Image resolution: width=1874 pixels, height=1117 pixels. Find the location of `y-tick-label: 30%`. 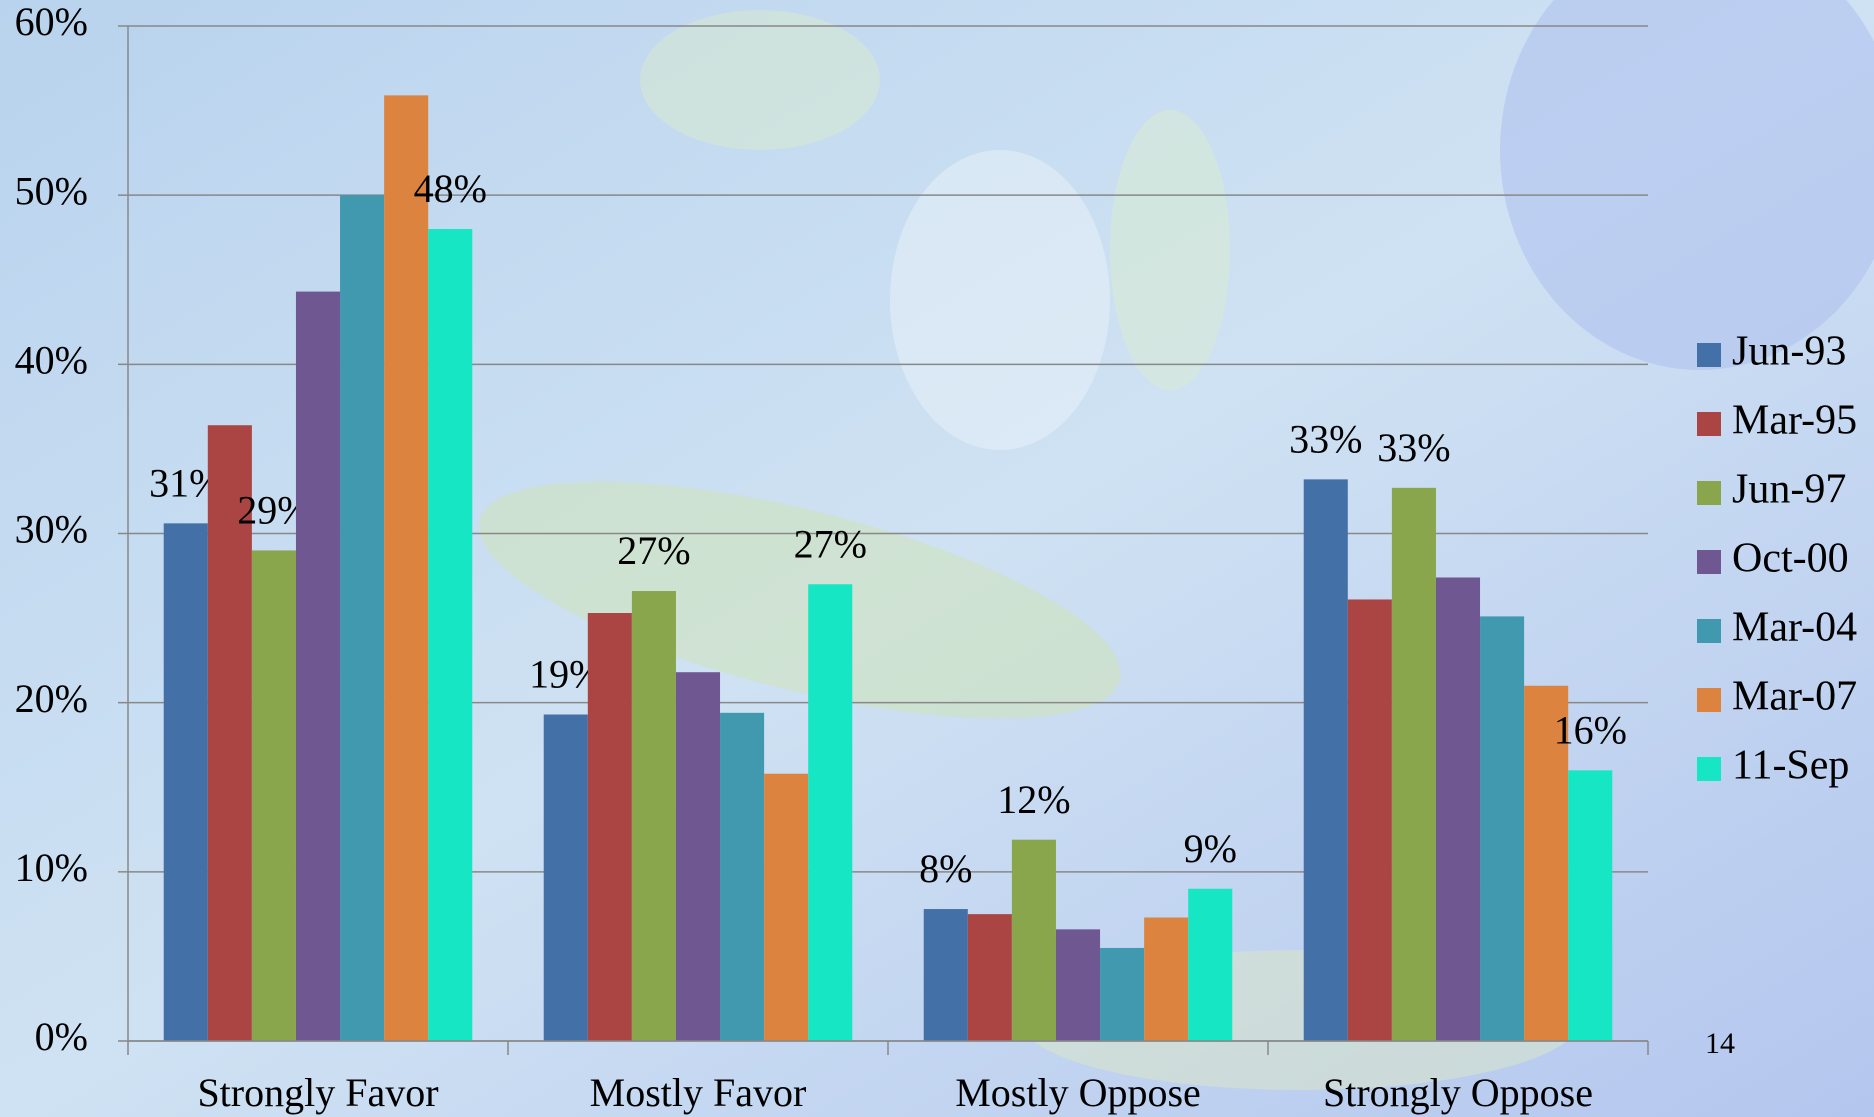

y-tick-label: 30% is located at coordinates (51, 529).